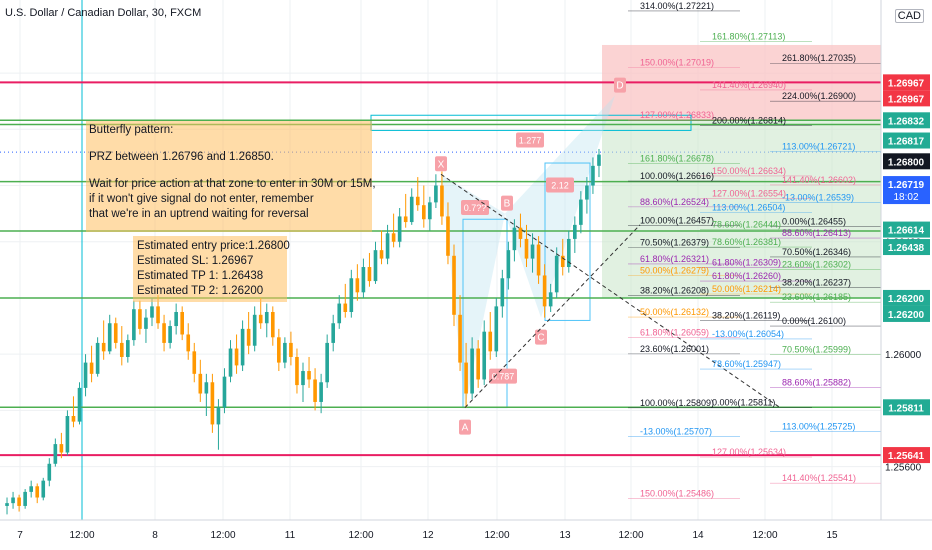 Image resolution: width=932 pixels, height=550 pixels. Describe the element at coordinates (816, 382) in the screenshot. I see `fib-level-label: 88.60%(1.25882)` at that location.